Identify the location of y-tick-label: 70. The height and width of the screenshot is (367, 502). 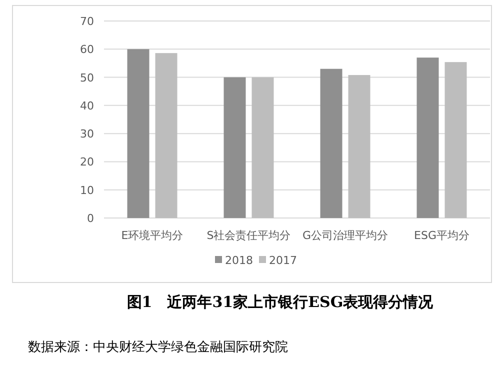
(87, 21).